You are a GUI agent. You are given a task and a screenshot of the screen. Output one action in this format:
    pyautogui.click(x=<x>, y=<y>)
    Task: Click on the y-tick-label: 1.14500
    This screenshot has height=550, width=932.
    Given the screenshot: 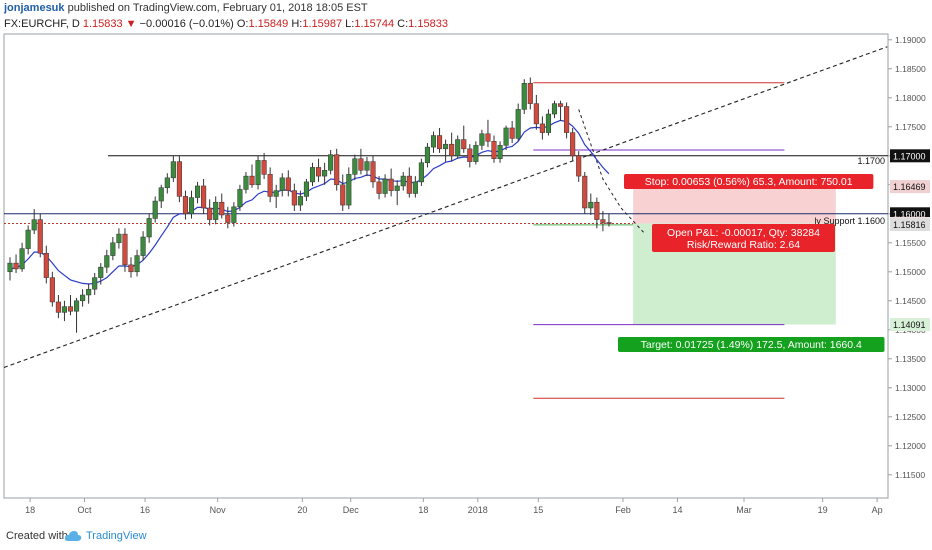 What is the action you would take?
    pyautogui.click(x=910, y=301)
    